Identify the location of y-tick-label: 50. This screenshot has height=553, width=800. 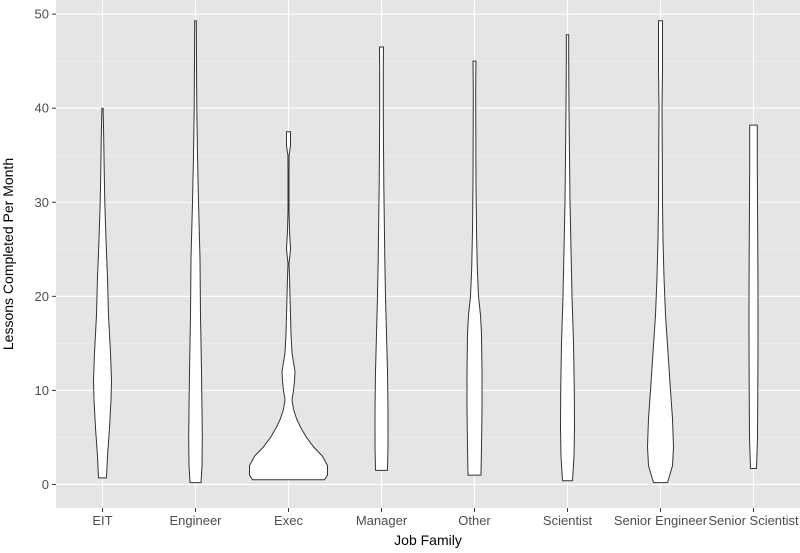
(42, 14).